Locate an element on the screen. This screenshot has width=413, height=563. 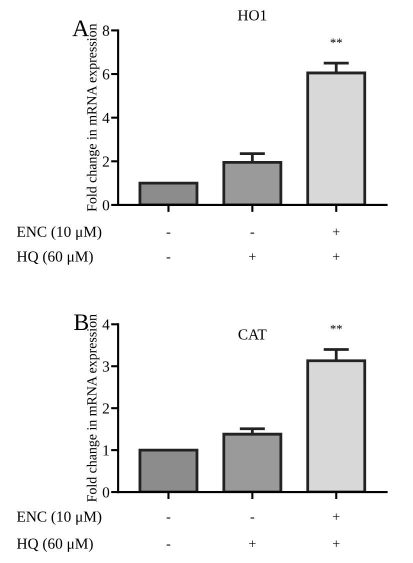
y-tick-label: 6 is located at coordinates (106, 74).